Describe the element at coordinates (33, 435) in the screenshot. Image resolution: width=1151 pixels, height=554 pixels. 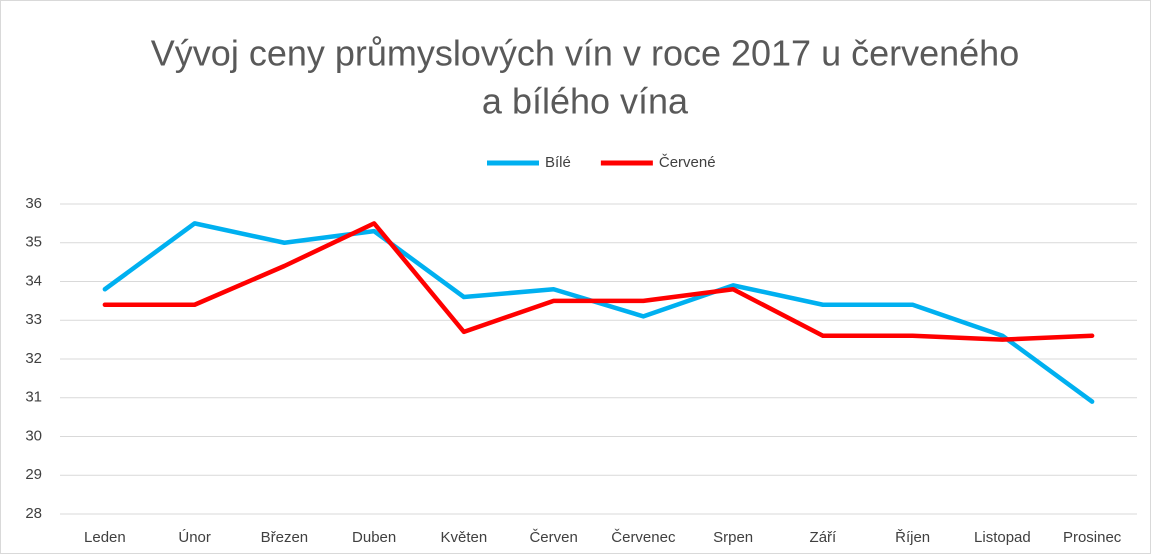
I see `y-tick-label: 30` at that location.